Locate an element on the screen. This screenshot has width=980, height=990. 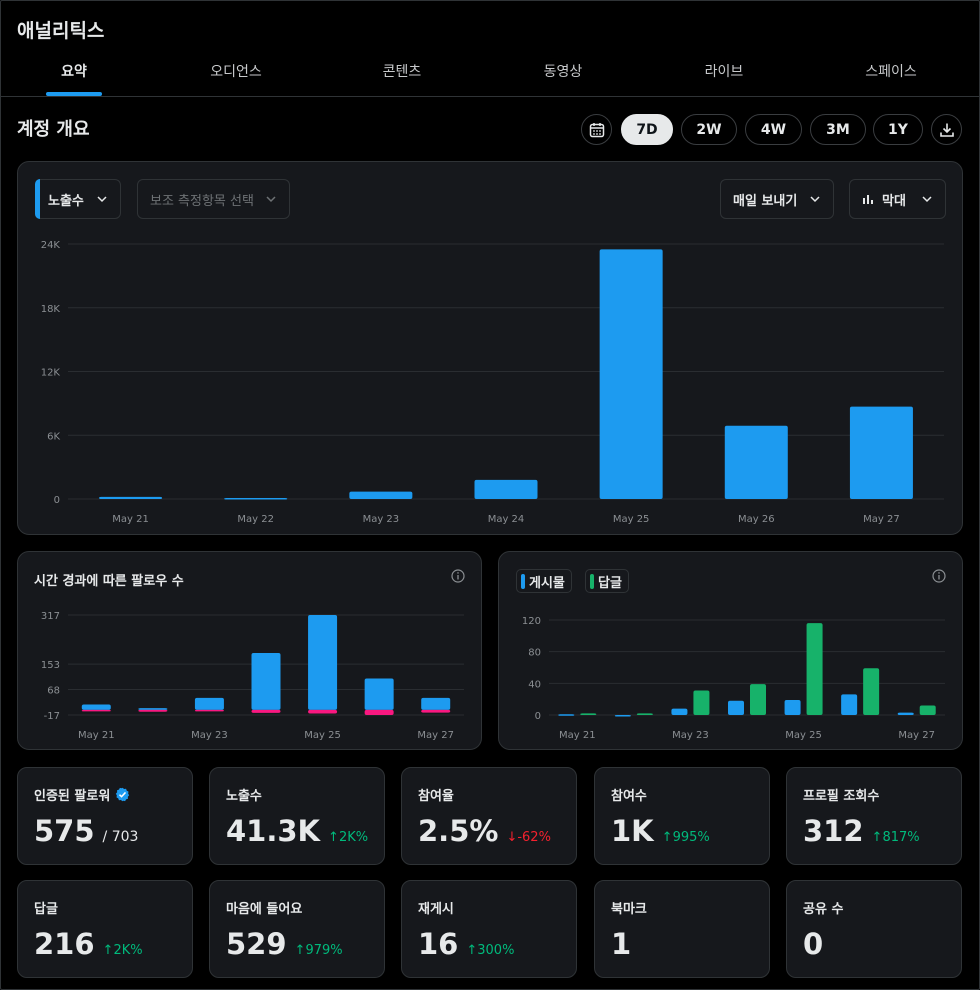
stat-card: 참여율 2.5% ↓-62% is located at coordinates (489, 816).